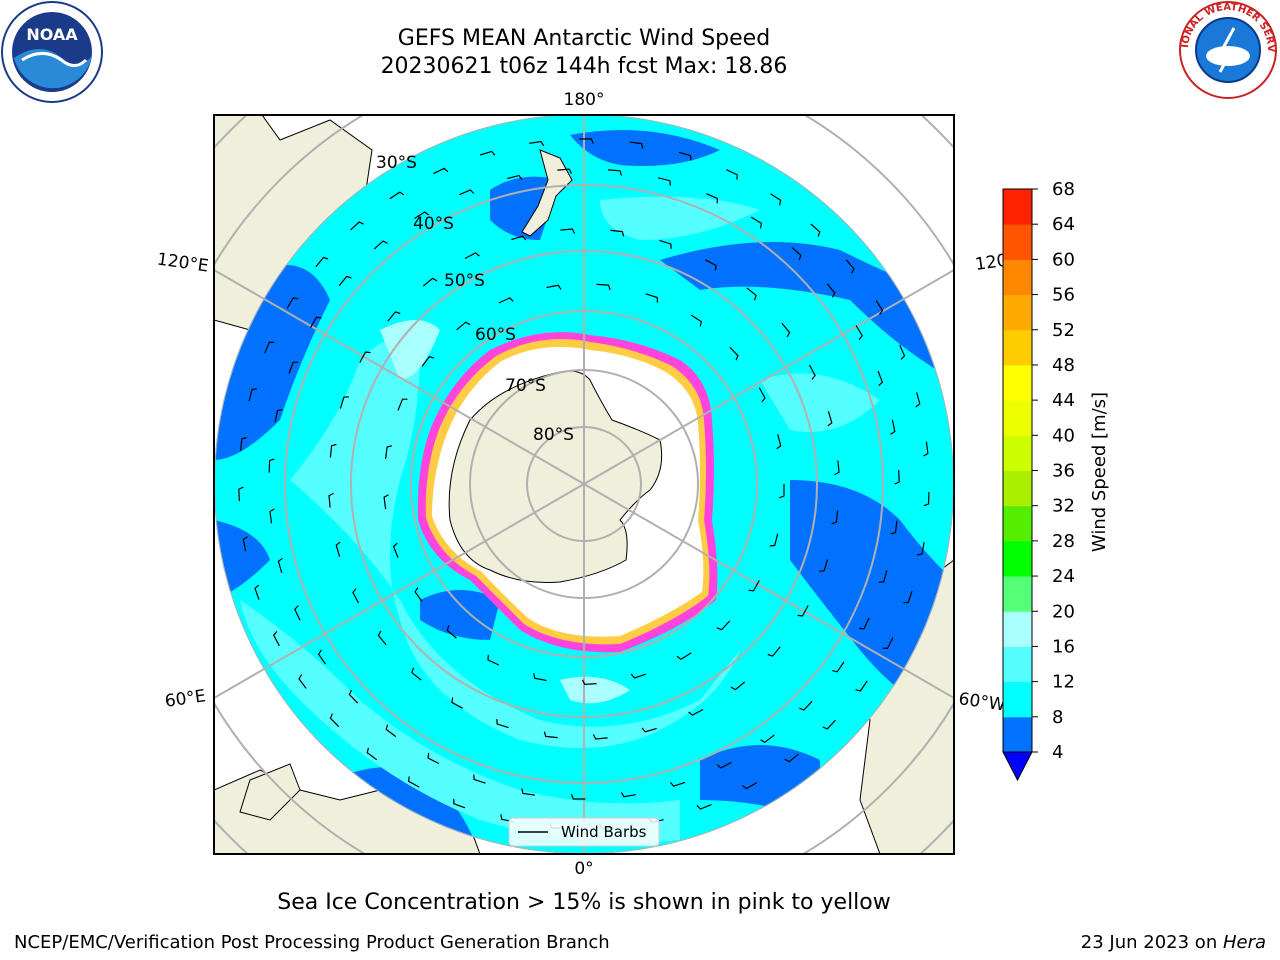 This screenshot has width=1280, height=960. Describe the element at coordinates (1173, 942) in the screenshot. I see `footer-date: 23 Jun 2023 on Hera` at that location.